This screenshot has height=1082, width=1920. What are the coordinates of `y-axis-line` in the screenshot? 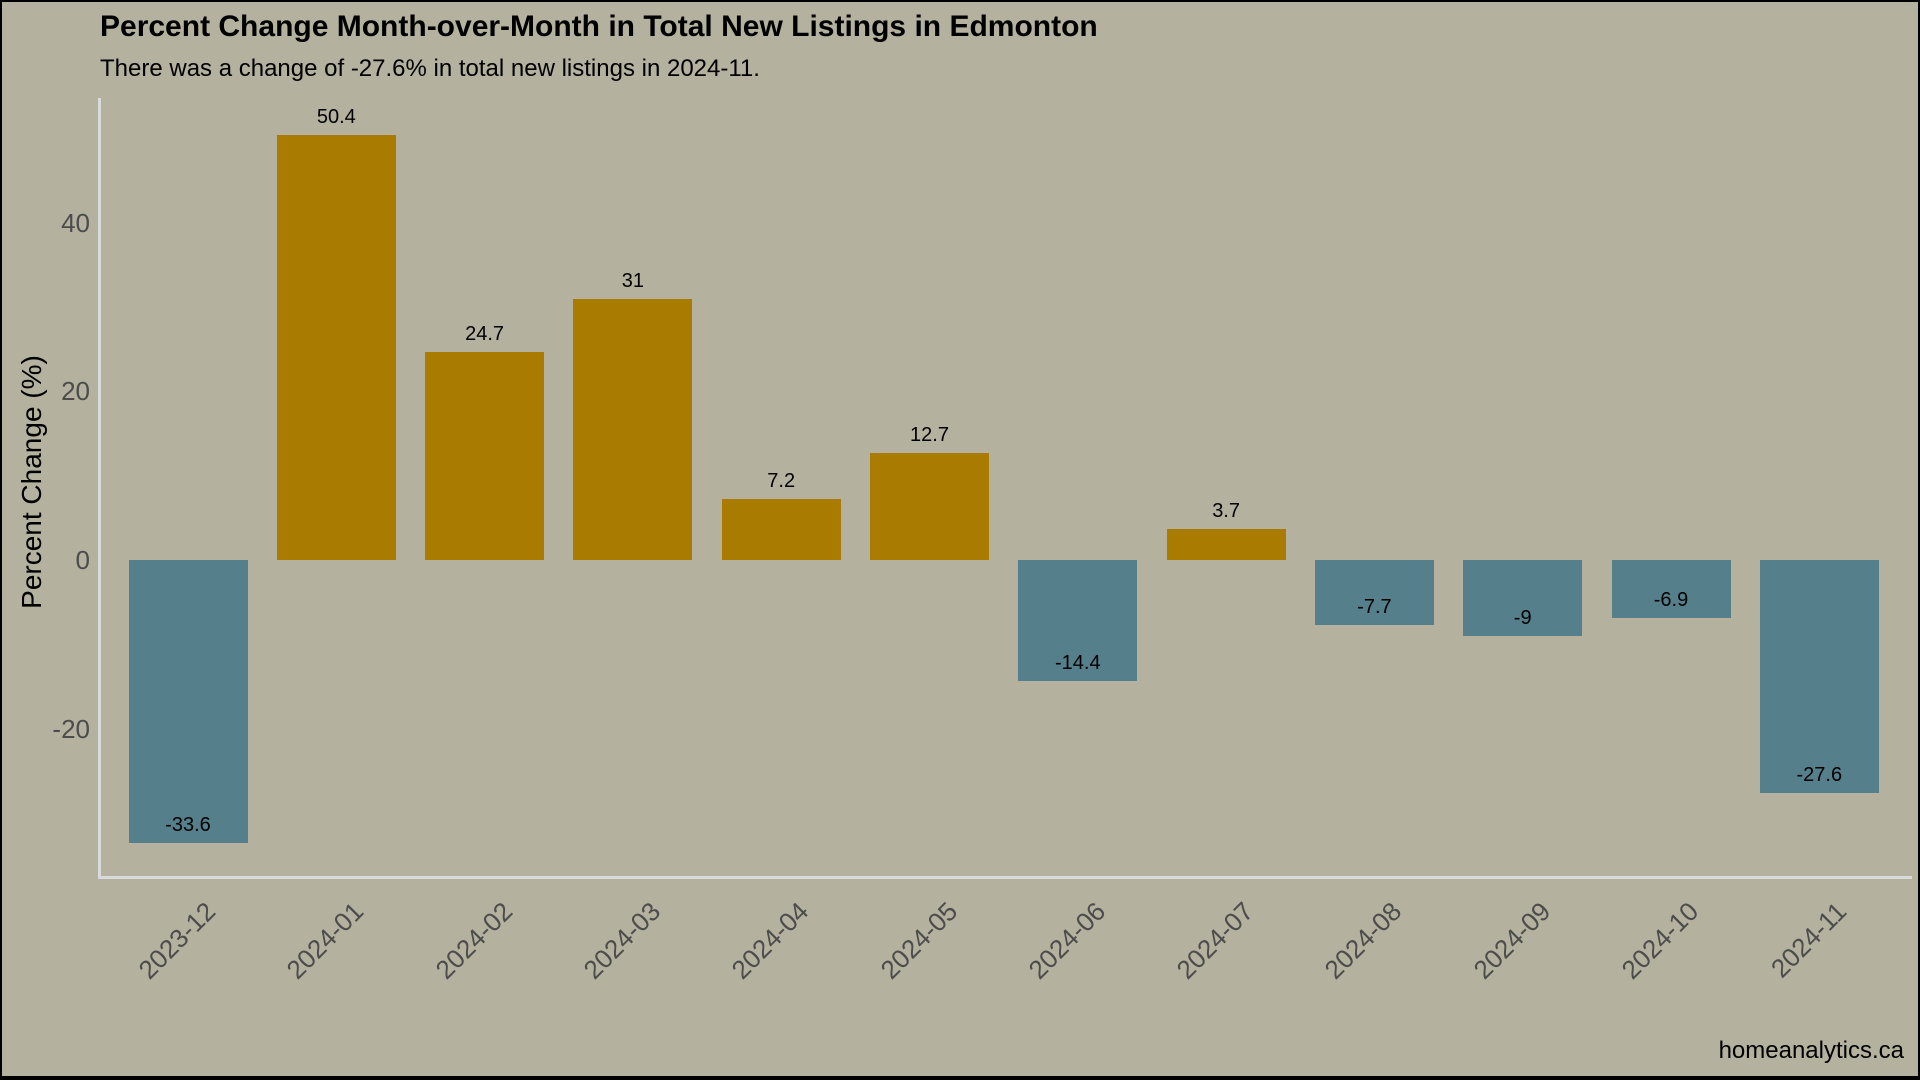 It's located at (99, 487).